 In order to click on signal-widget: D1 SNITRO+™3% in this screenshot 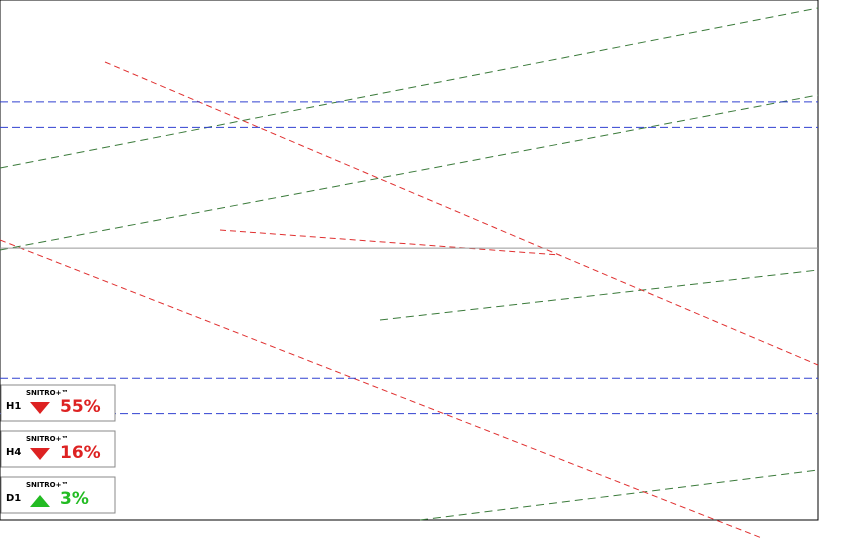, I will do `click(58, 495)`.